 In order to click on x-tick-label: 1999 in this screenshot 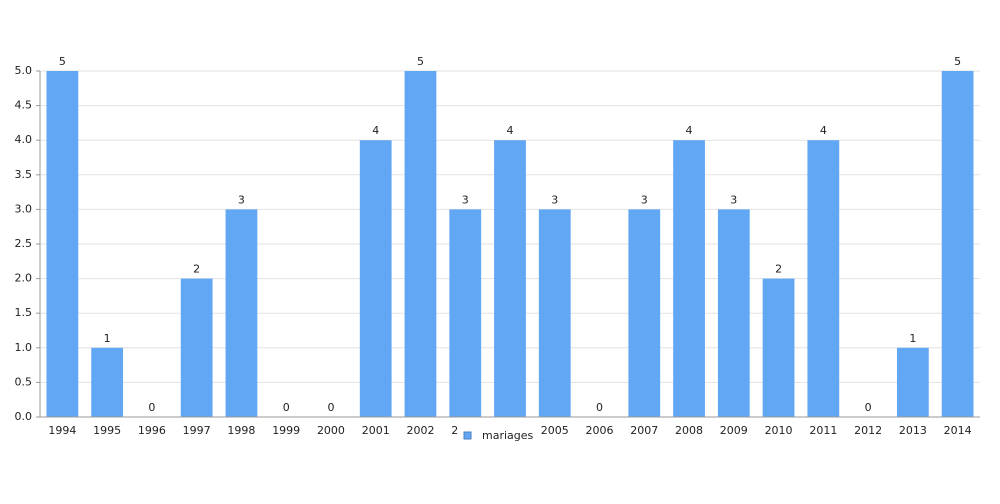, I will do `click(286, 430)`.